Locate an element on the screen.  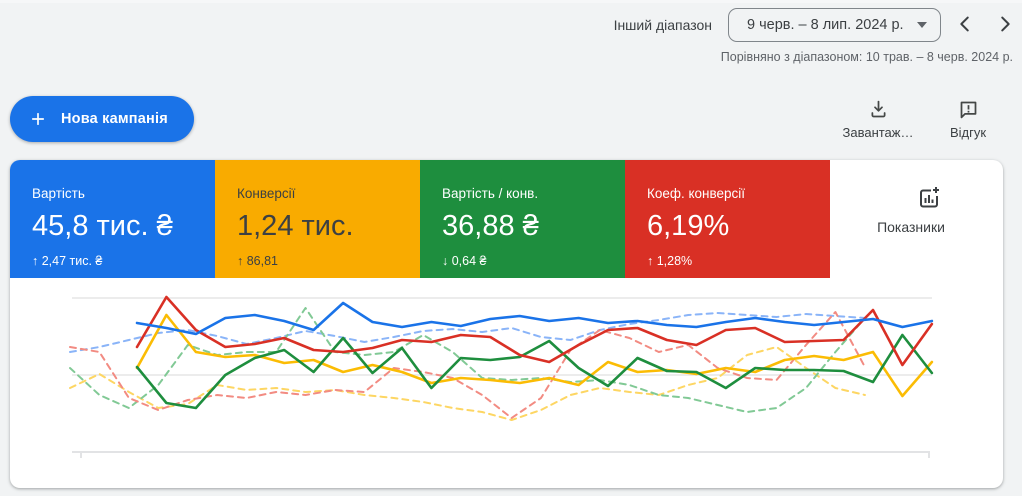
download-icon is located at coordinates (878, 109).